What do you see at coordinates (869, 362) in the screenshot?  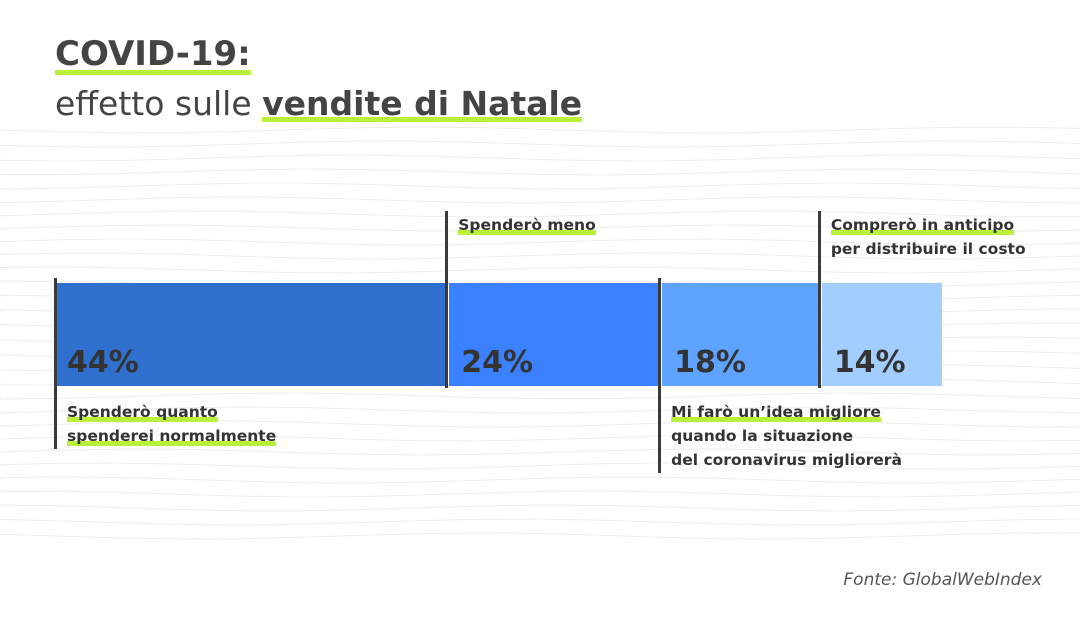 I see `value-label: 14%` at bounding box center [869, 362].